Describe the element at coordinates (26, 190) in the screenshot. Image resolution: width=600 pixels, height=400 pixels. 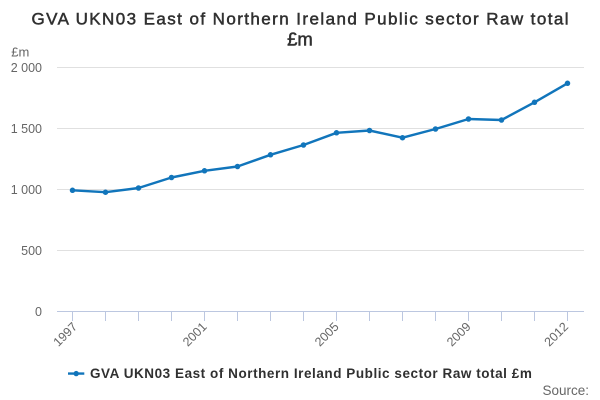
I see `svg-text: 1 000` at that location.